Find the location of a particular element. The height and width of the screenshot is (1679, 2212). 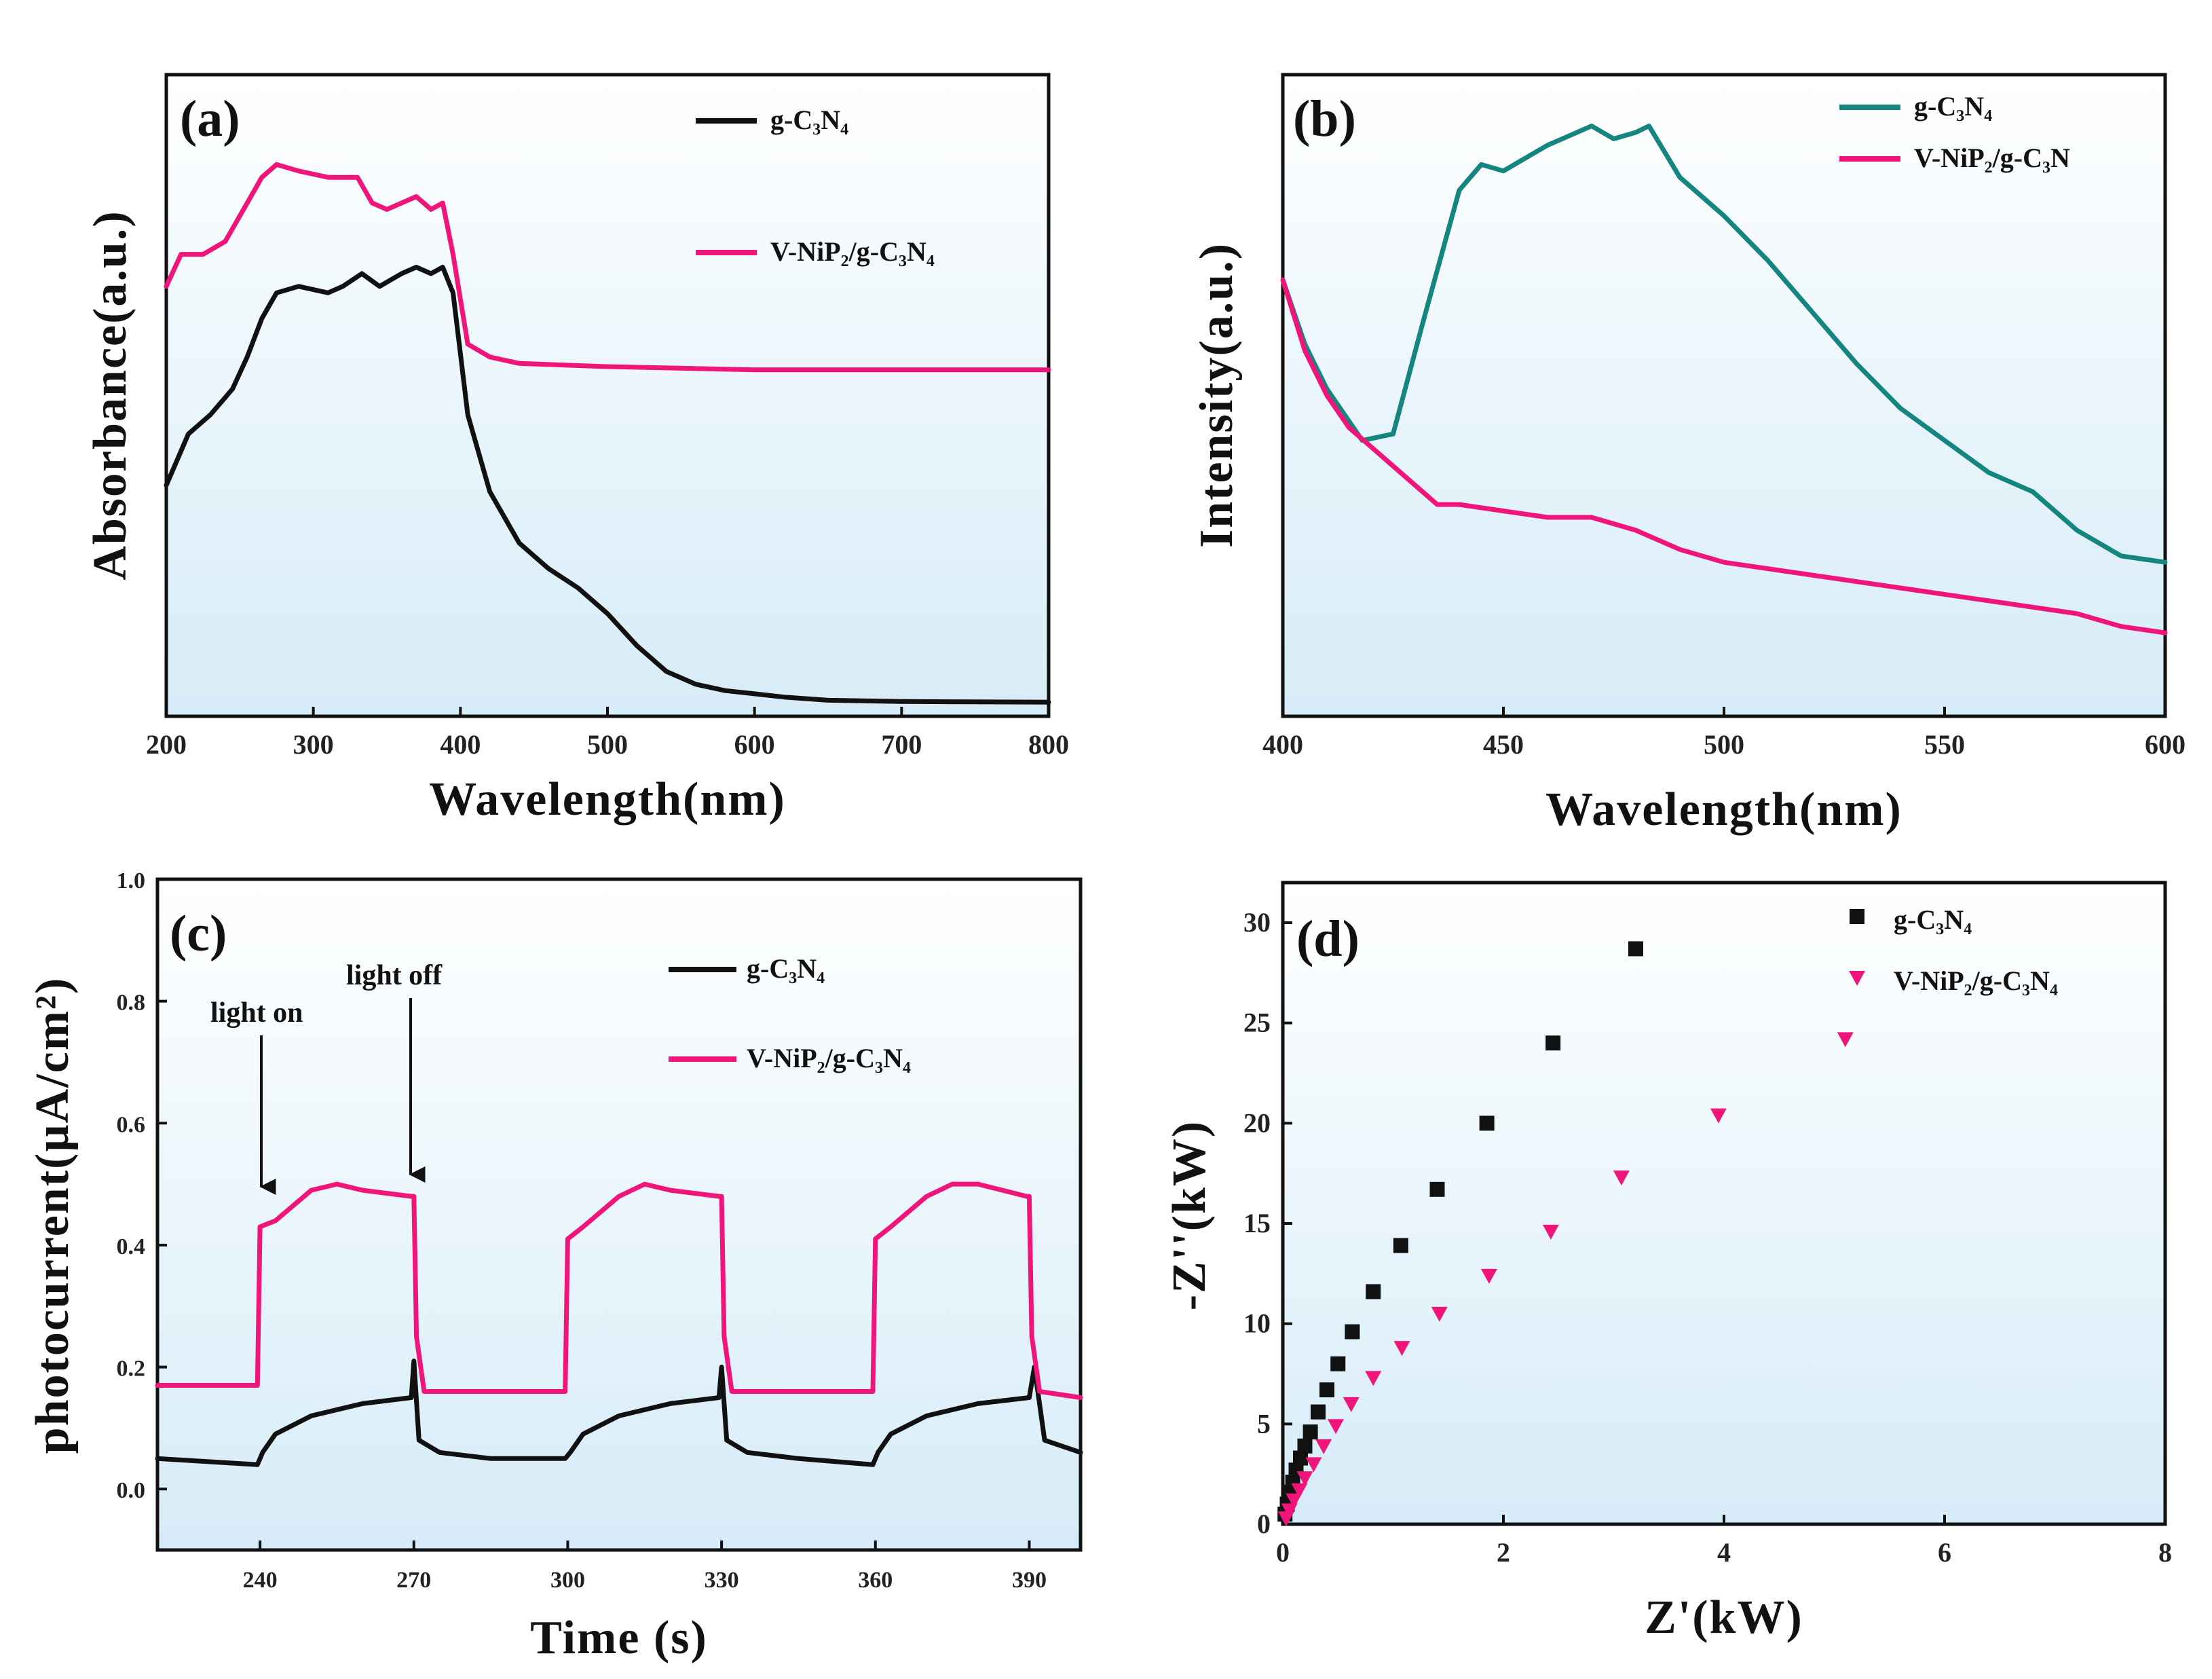

panel-c-x-ticks: 240 270 300 330 360 390 is located at coordinates (645, 1566).